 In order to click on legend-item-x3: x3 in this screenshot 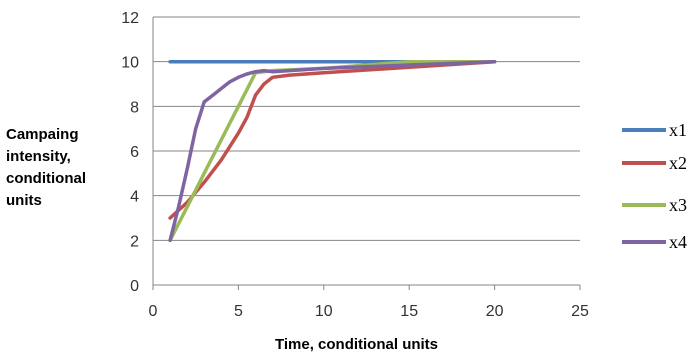, I will do `click(654, 205)`.